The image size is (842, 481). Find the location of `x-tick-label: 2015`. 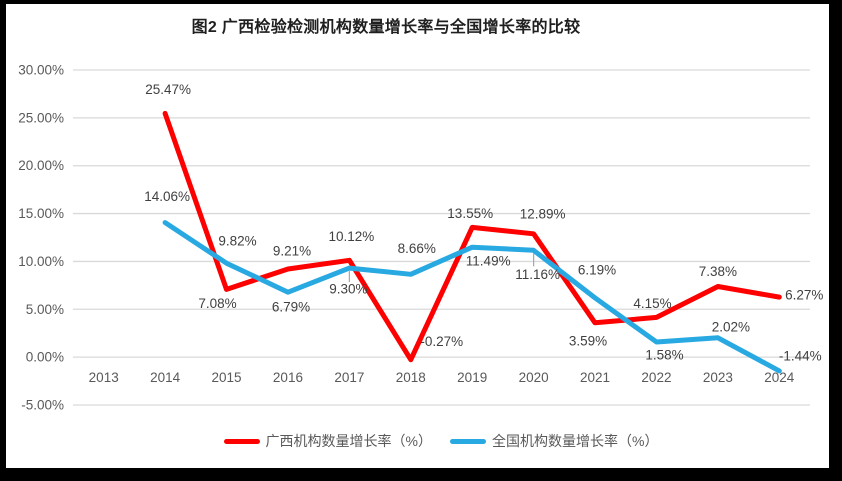

x-tick-label: 2015 is located at coordinates (227, 377).